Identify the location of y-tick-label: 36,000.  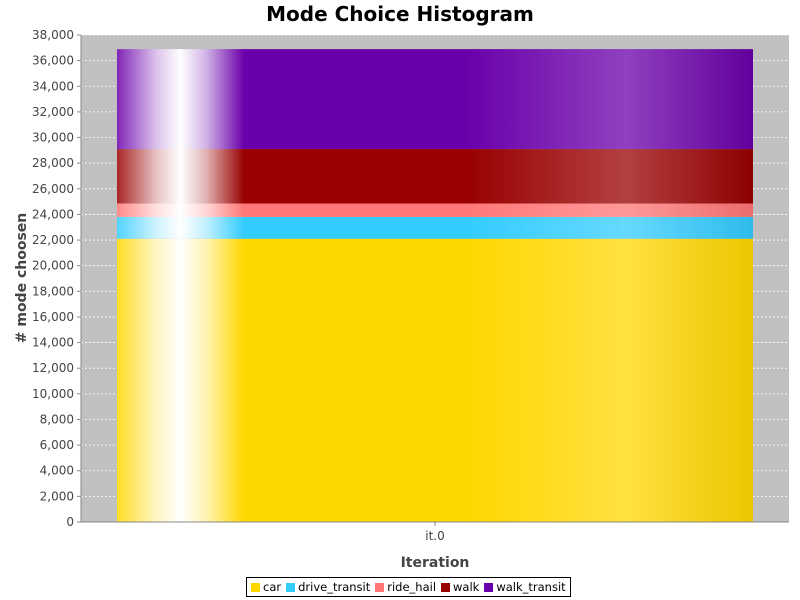
(53, 61).